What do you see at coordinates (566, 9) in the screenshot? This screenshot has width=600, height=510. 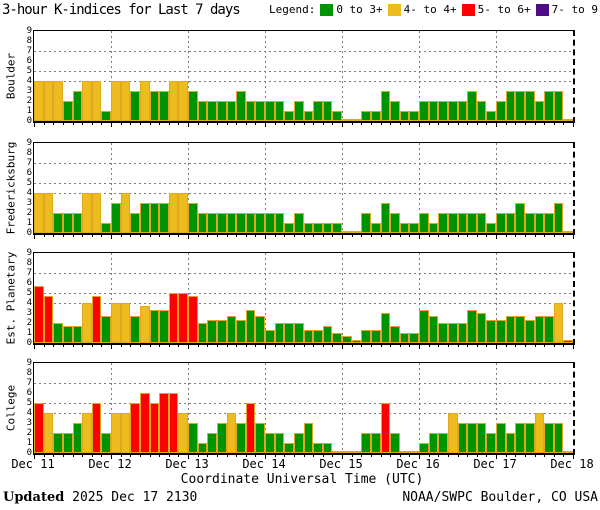 I see `legend-item: 7- to 9` at bounding box center [566, 9].